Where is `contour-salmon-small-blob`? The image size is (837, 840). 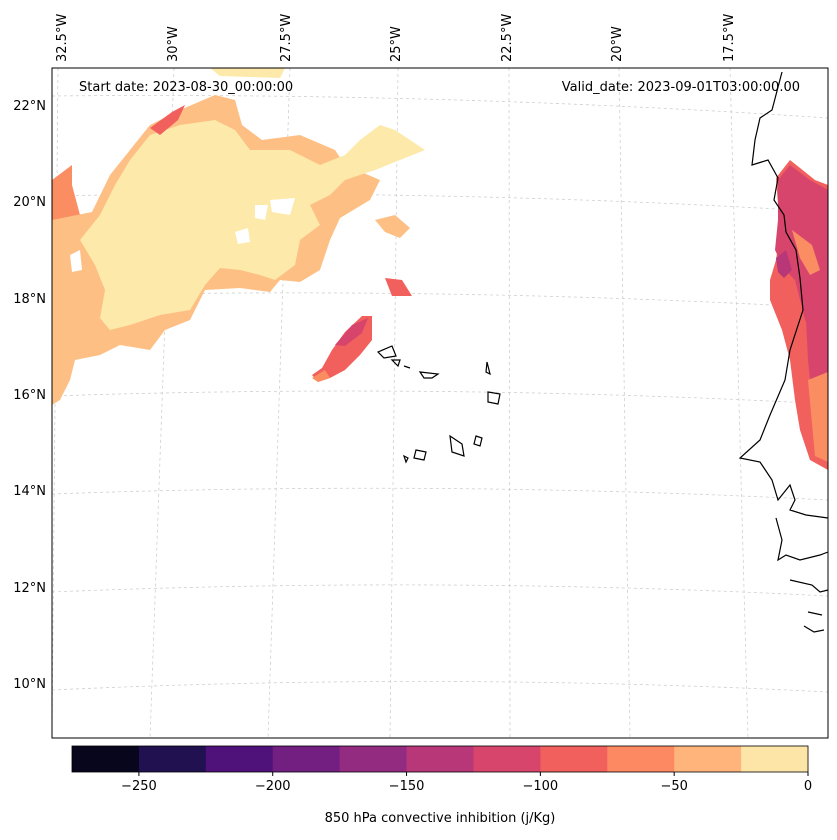
contour-salmon-small-blob is located at coordinates (398, 287).